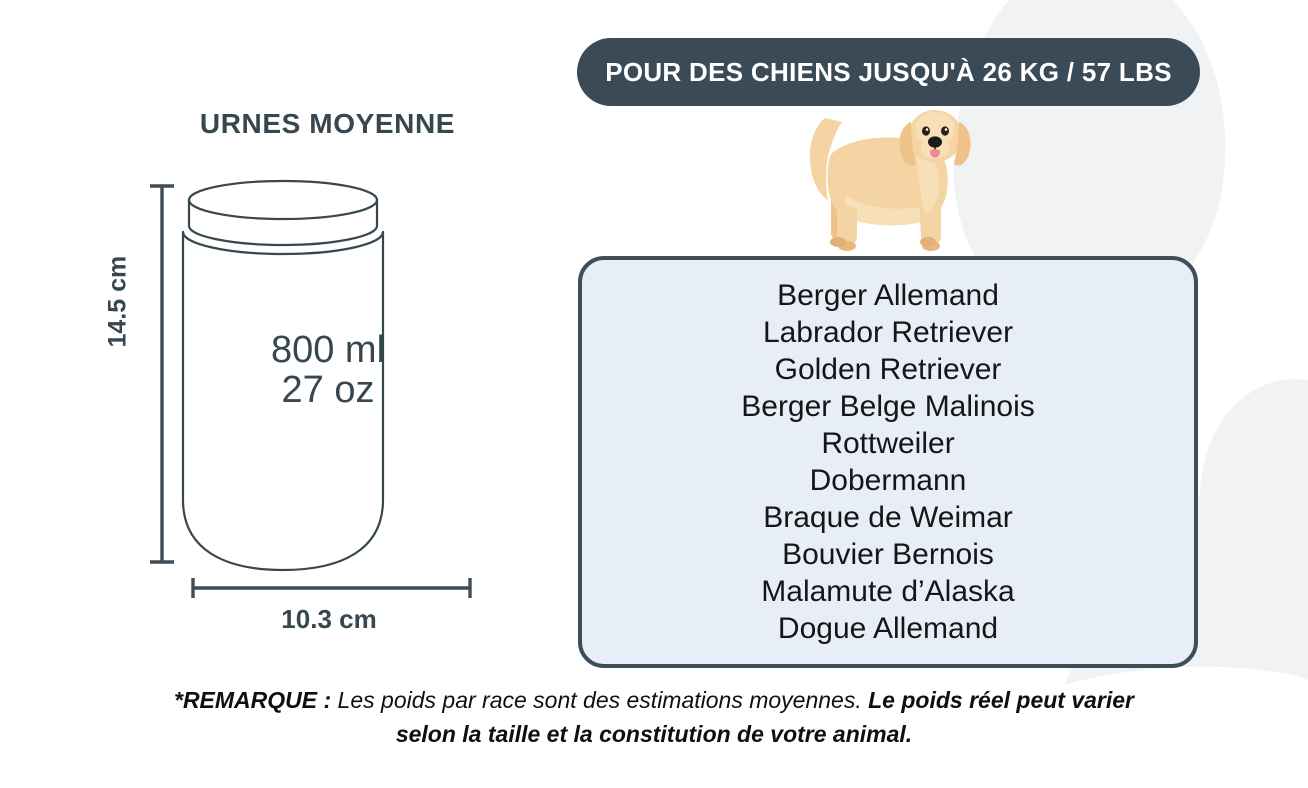 This screenshot has height=788, width=1308. I want to click on breed-list-item: Berger Allemand, so click(888, 295).